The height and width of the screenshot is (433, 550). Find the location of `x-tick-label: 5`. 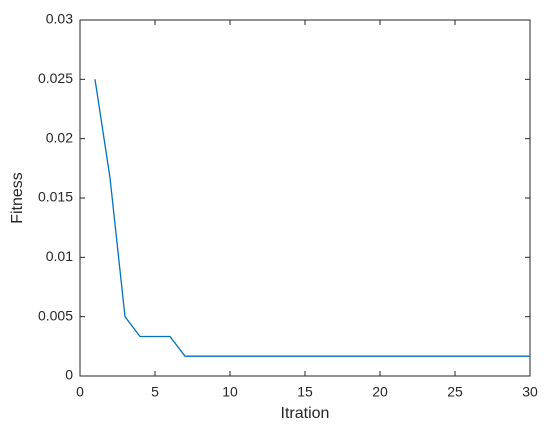

x-tick-label: 5 is located at coordinates (155, 392).